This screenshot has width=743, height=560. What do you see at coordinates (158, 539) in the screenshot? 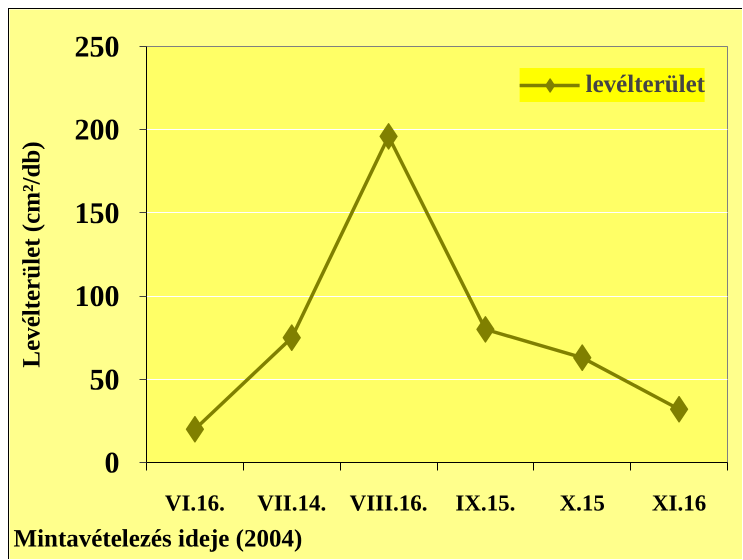
I see `x-axis-title: Mintavételezés ideje (2004)` at bounding box center [158, 539].